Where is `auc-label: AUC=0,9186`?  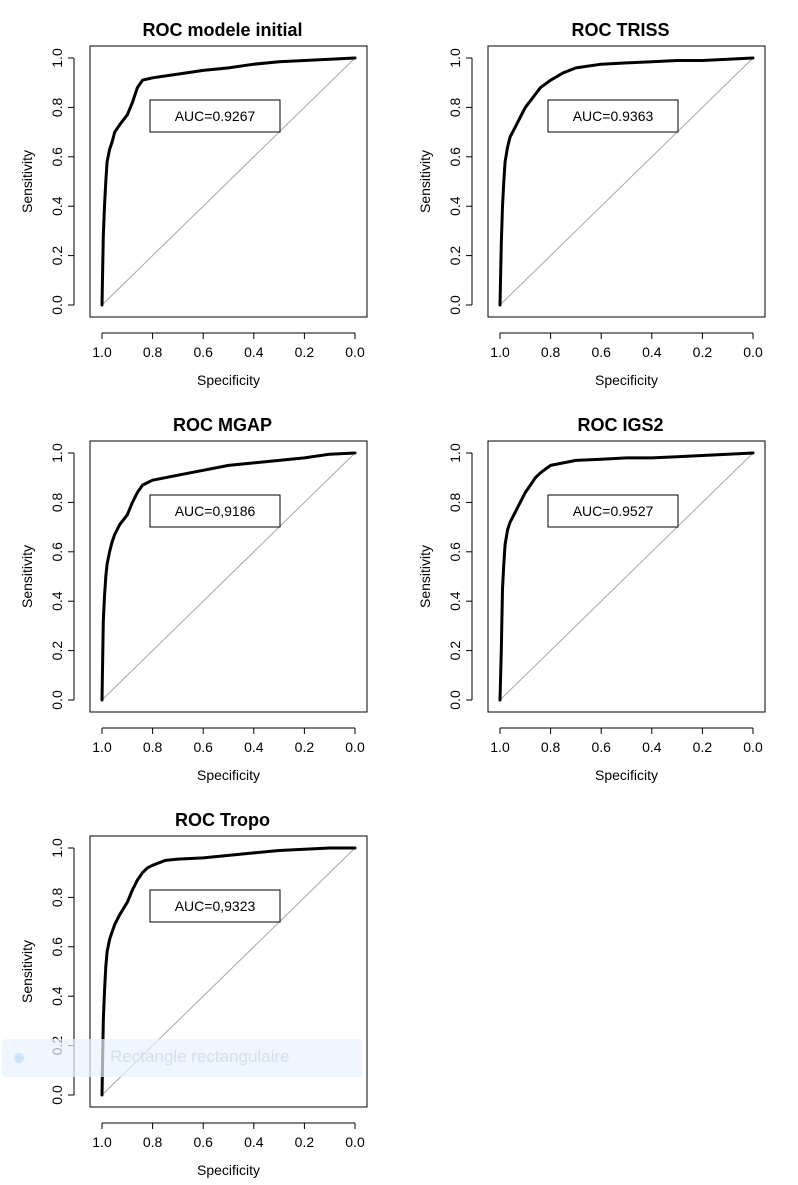 auc-label: AUC=0,9186 is located at coordinates (215, 511).